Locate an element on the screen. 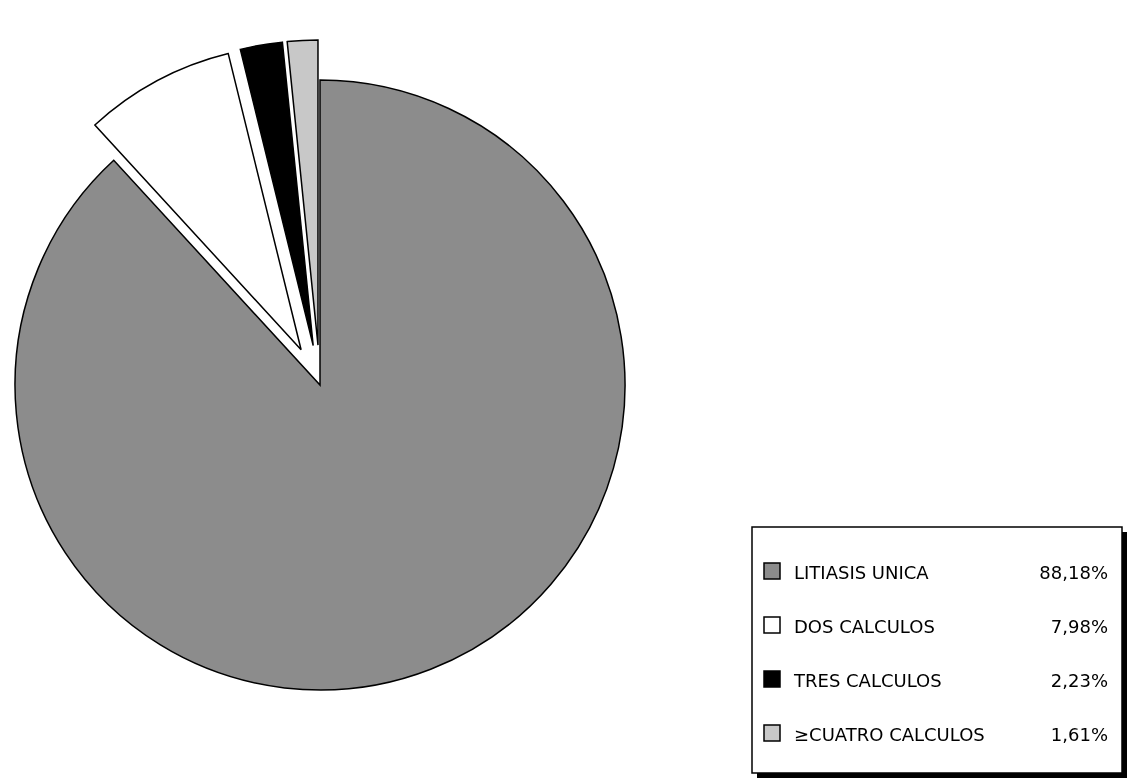  legend-label: LITIASIS UNICA is located at coordinates (862, 572).